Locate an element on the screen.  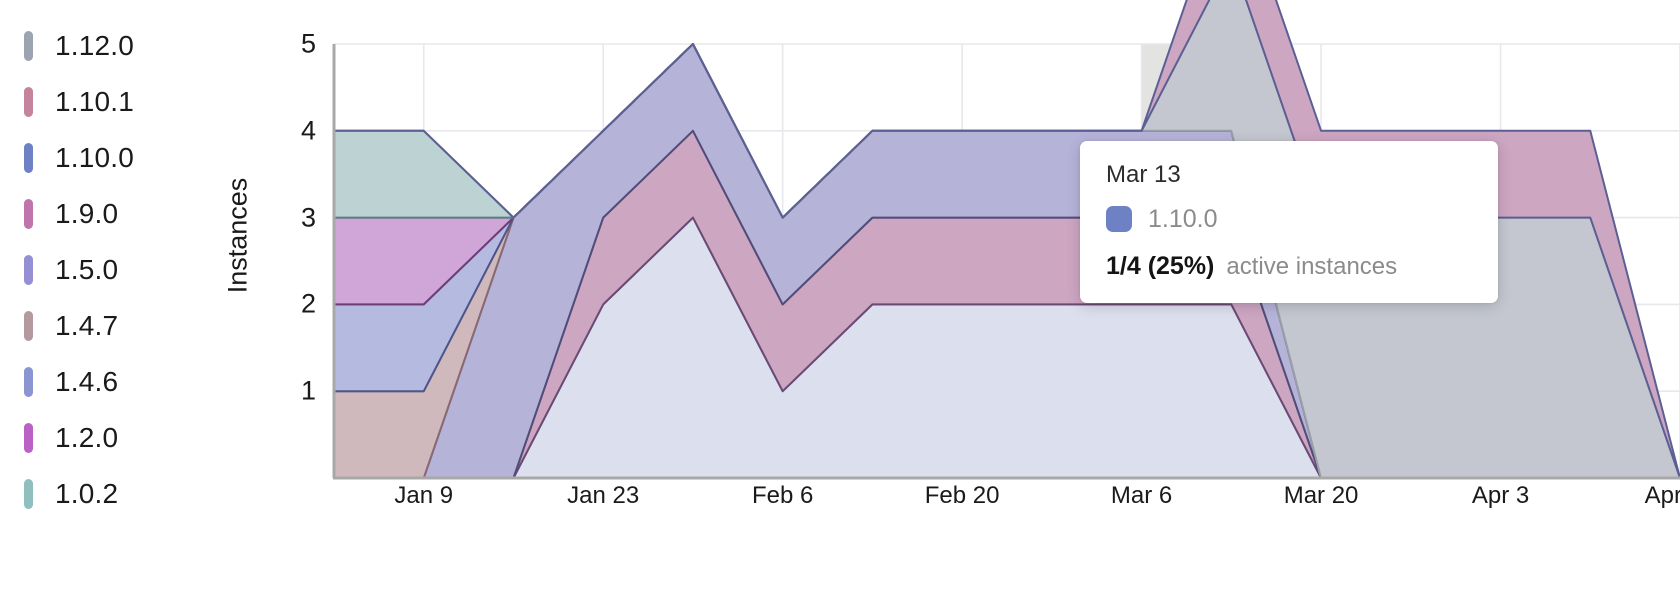
y-axis-tick-label: 5 is located at coordinates (308, 43).